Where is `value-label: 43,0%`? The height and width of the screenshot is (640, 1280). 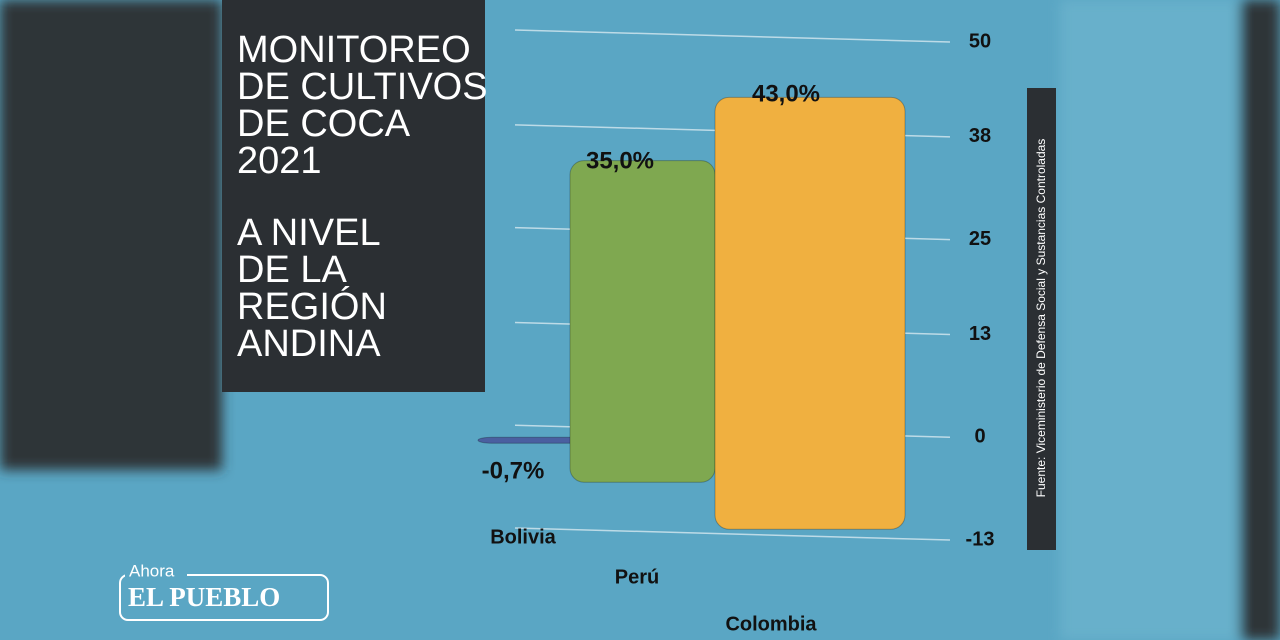 value-label: 43,0% is located at coordinates (786, 93).